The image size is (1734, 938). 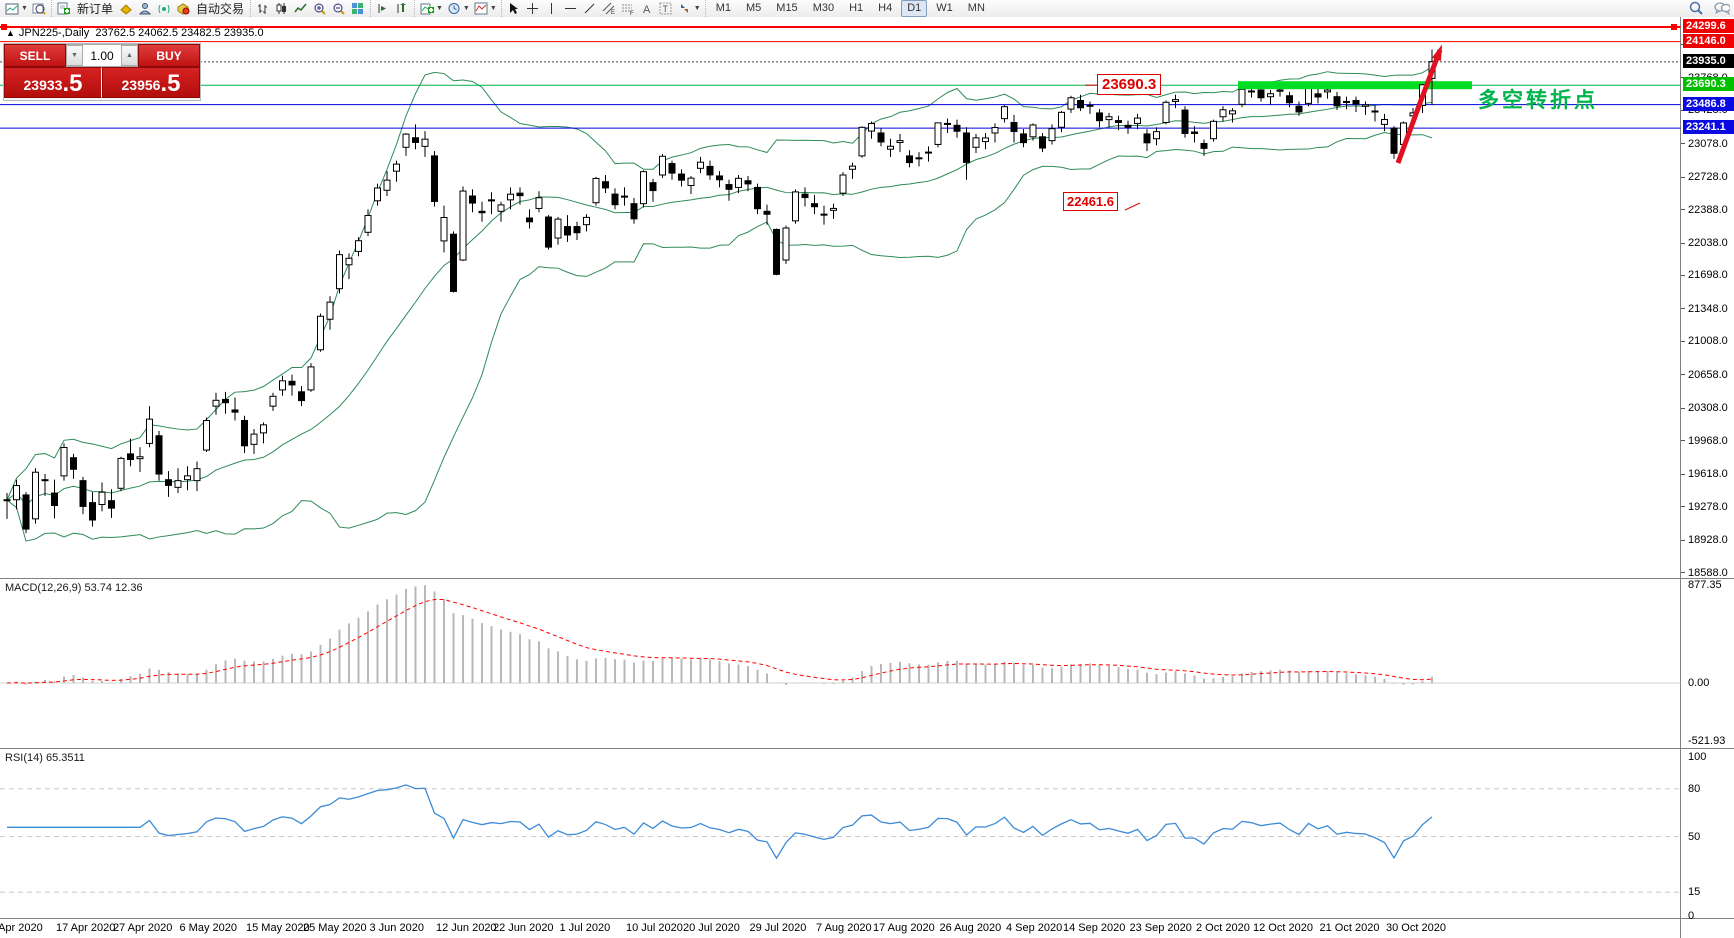 I want to click on time-axis-label: 1 Jul 2020, so click(x=585, y=928).